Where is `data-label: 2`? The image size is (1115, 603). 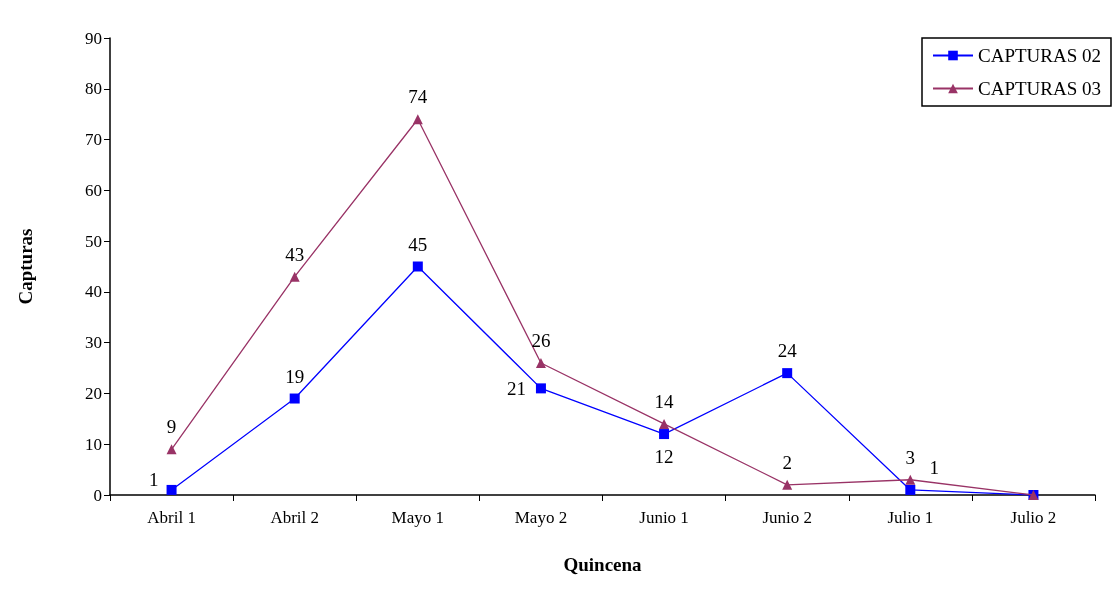
data-label: 2 is located at coordinates (787, 462).